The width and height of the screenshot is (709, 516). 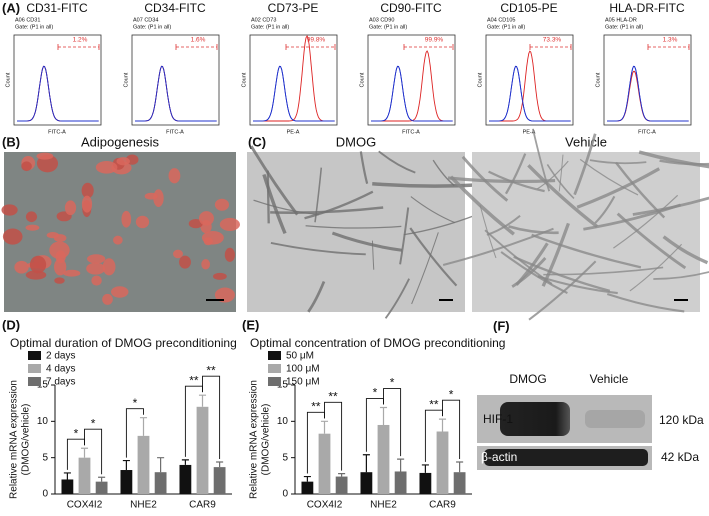 I want to click on gate-percent: 1.2%, so click(x=80, y=40).